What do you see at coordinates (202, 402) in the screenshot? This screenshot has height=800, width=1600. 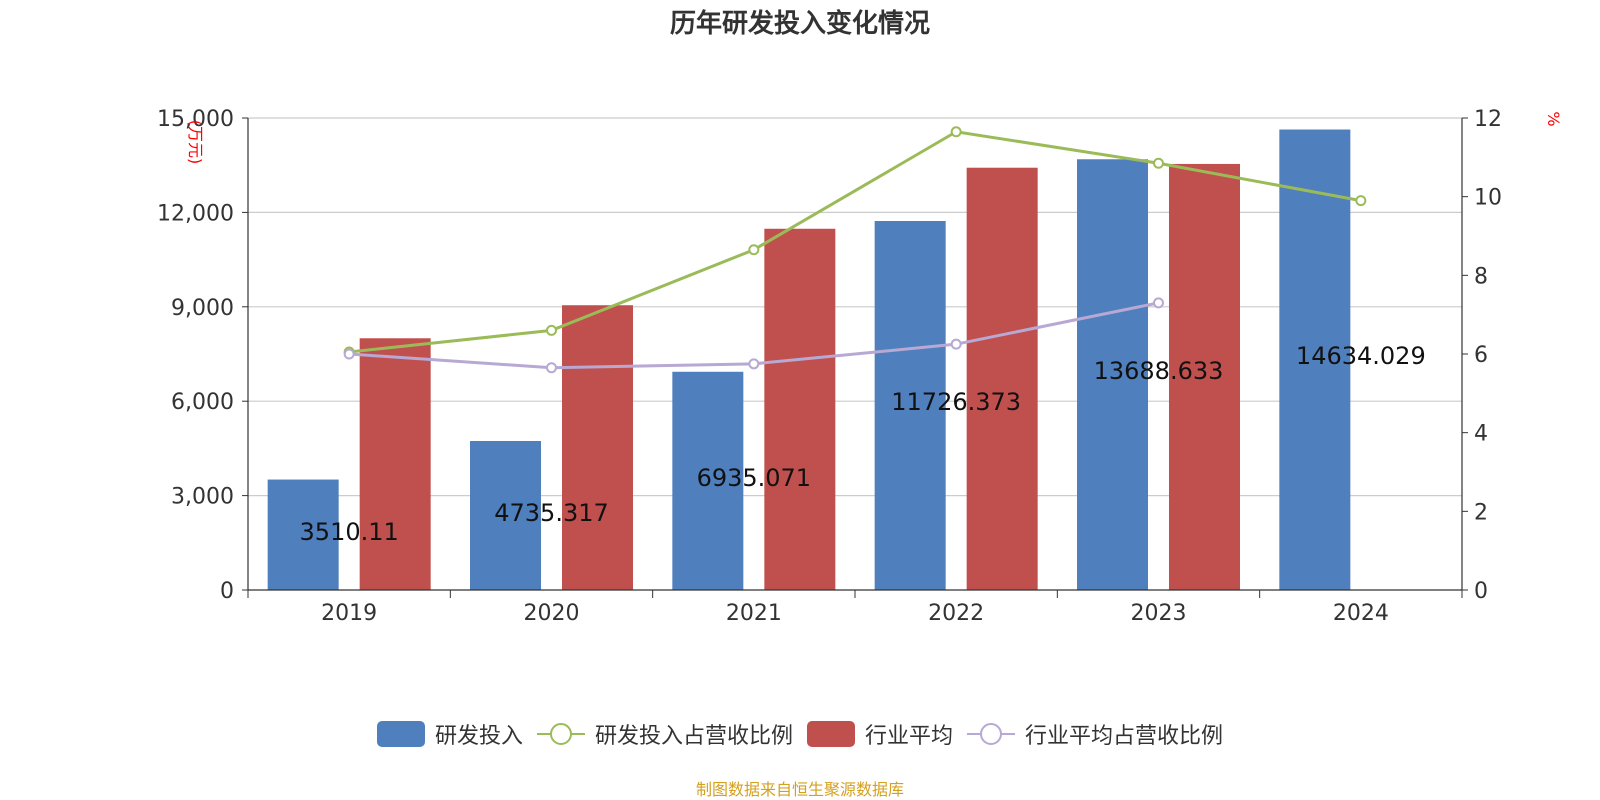 I see `y-left-tick-label: 6,000` at bounding box center [202, 402].